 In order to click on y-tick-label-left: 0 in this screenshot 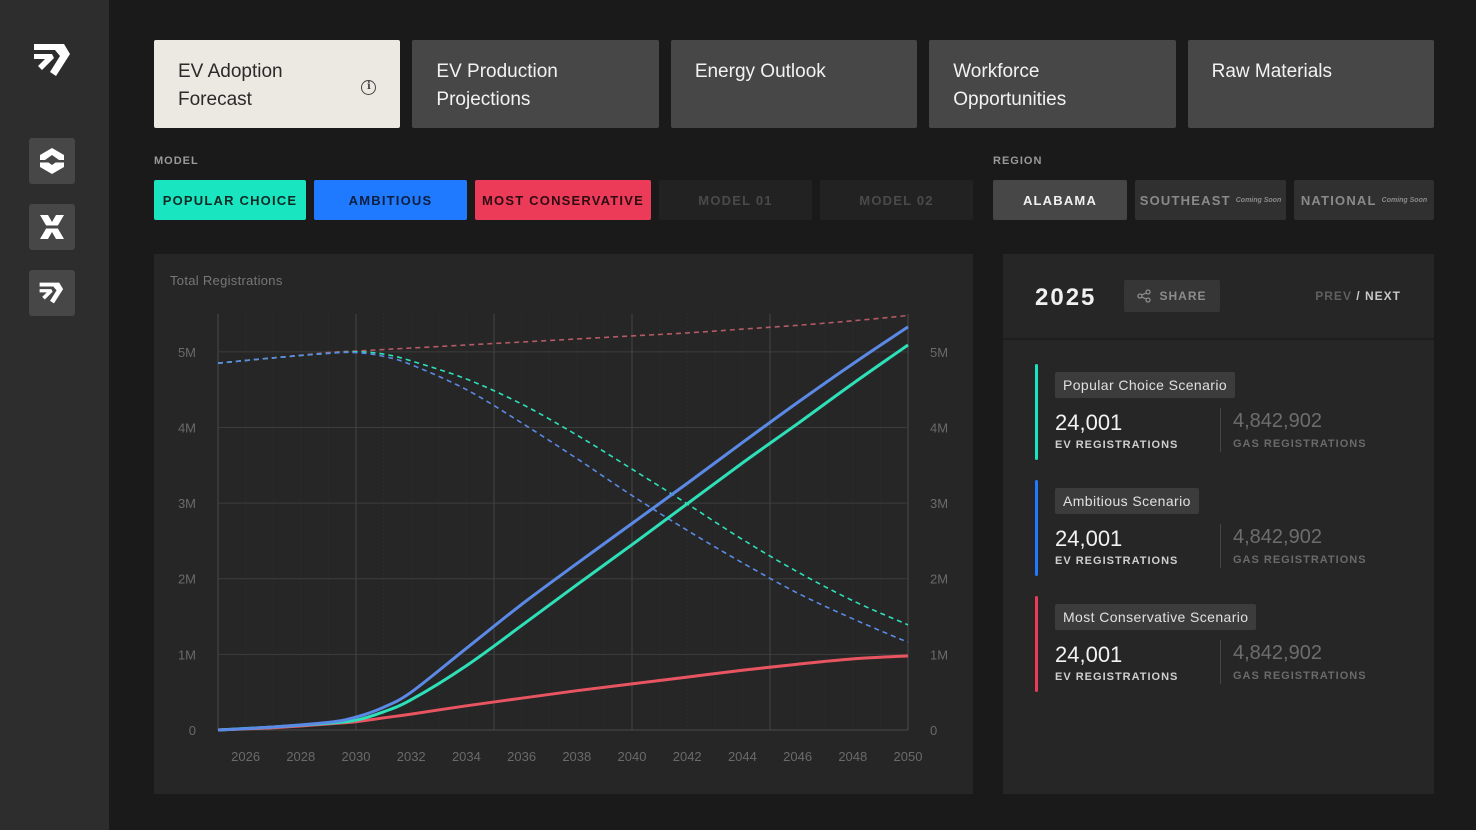, I will do `click(192, 730)`.